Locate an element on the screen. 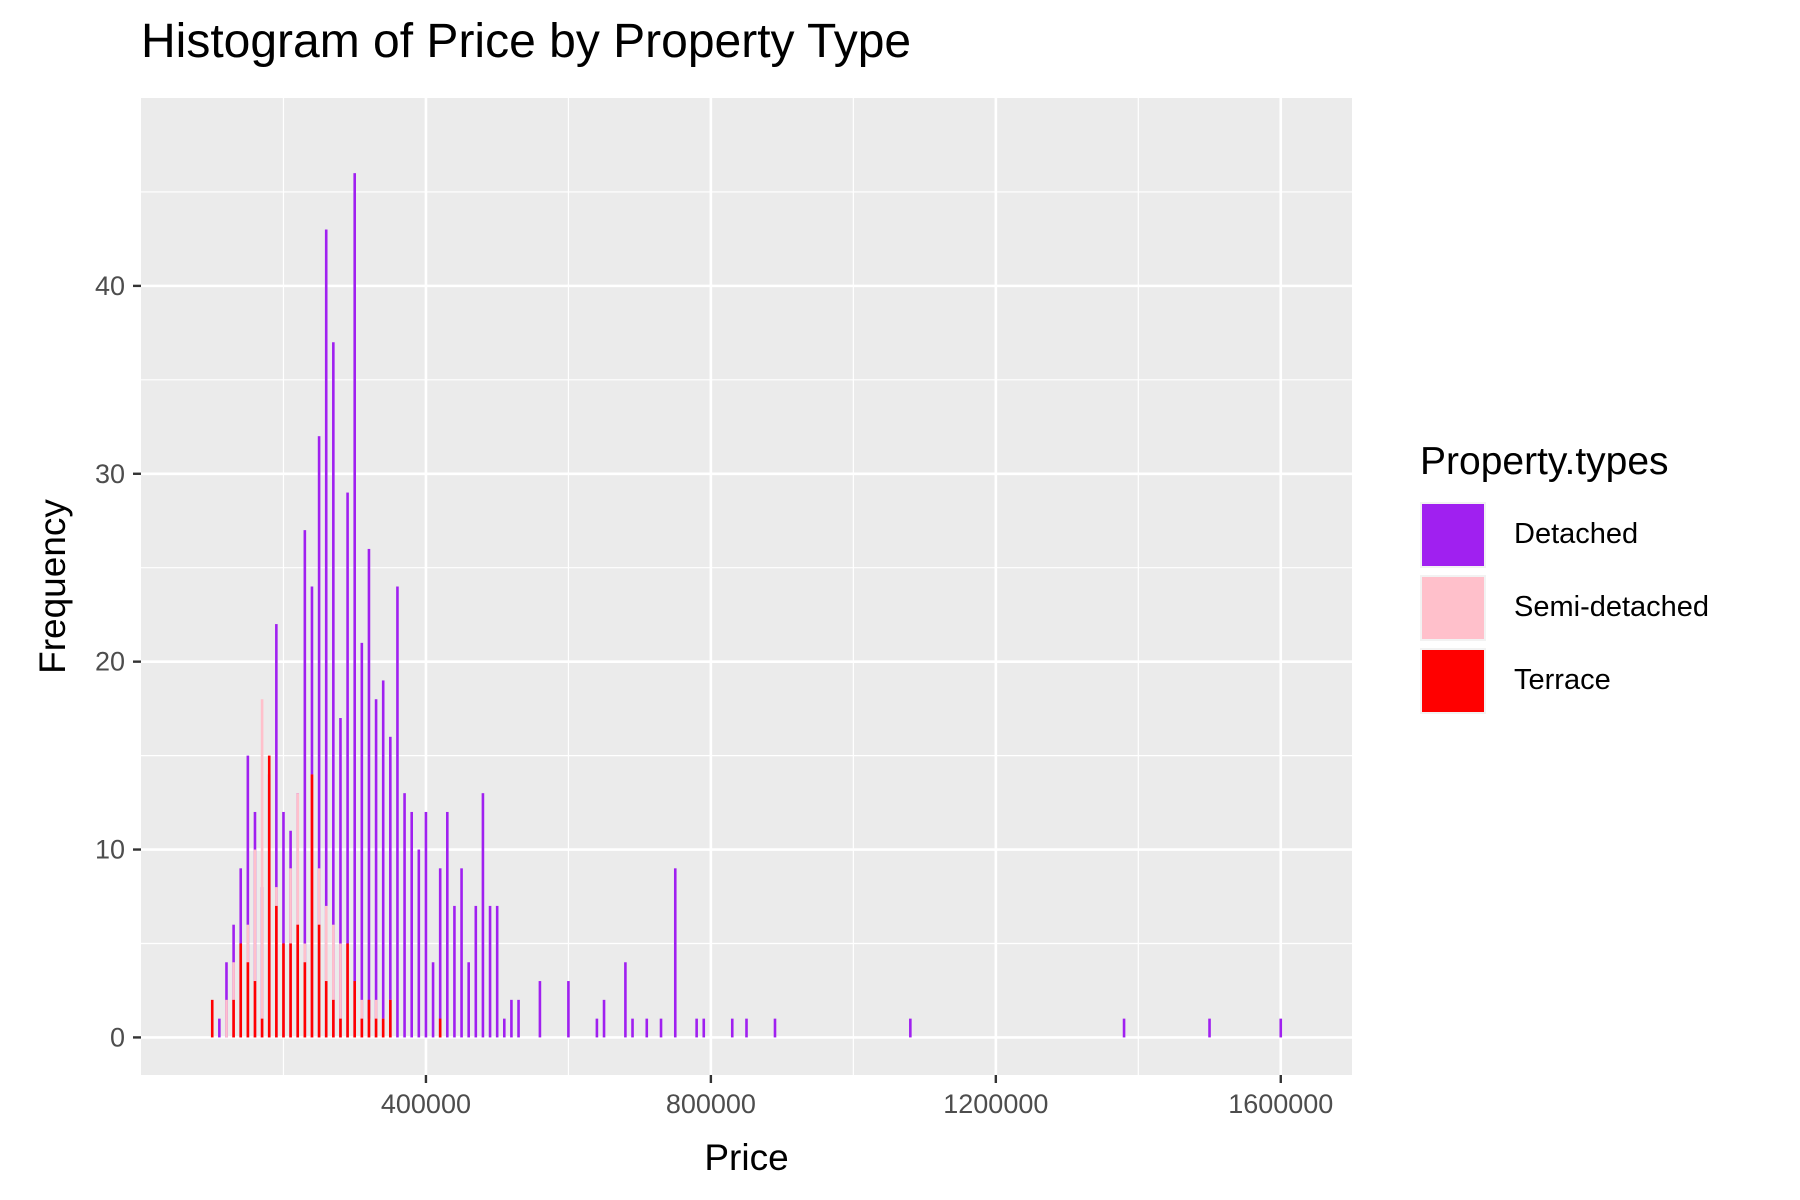 Image resolution: width=1800 pixels, height=1200 pixels. y-tick-label: 10 is located at coordinates (110, 850).